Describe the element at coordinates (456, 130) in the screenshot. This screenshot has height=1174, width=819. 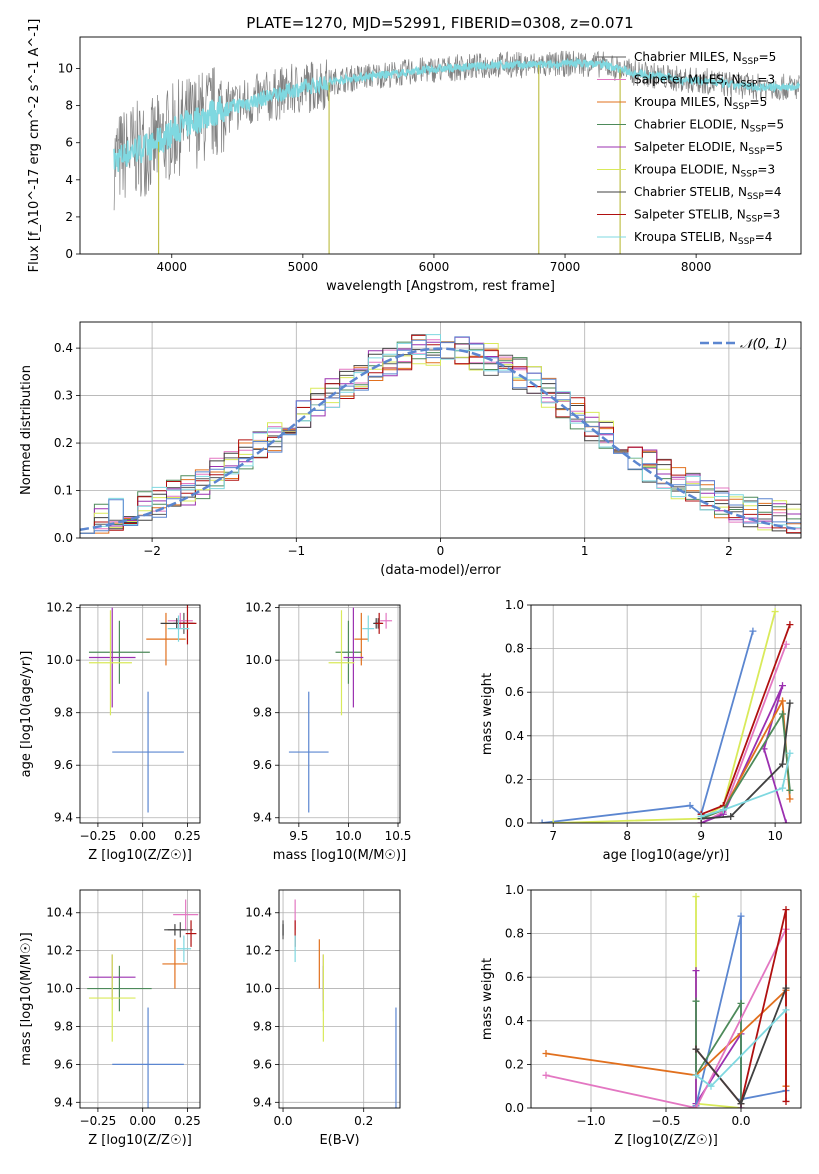
I see `spectrum-data-line` at that location.